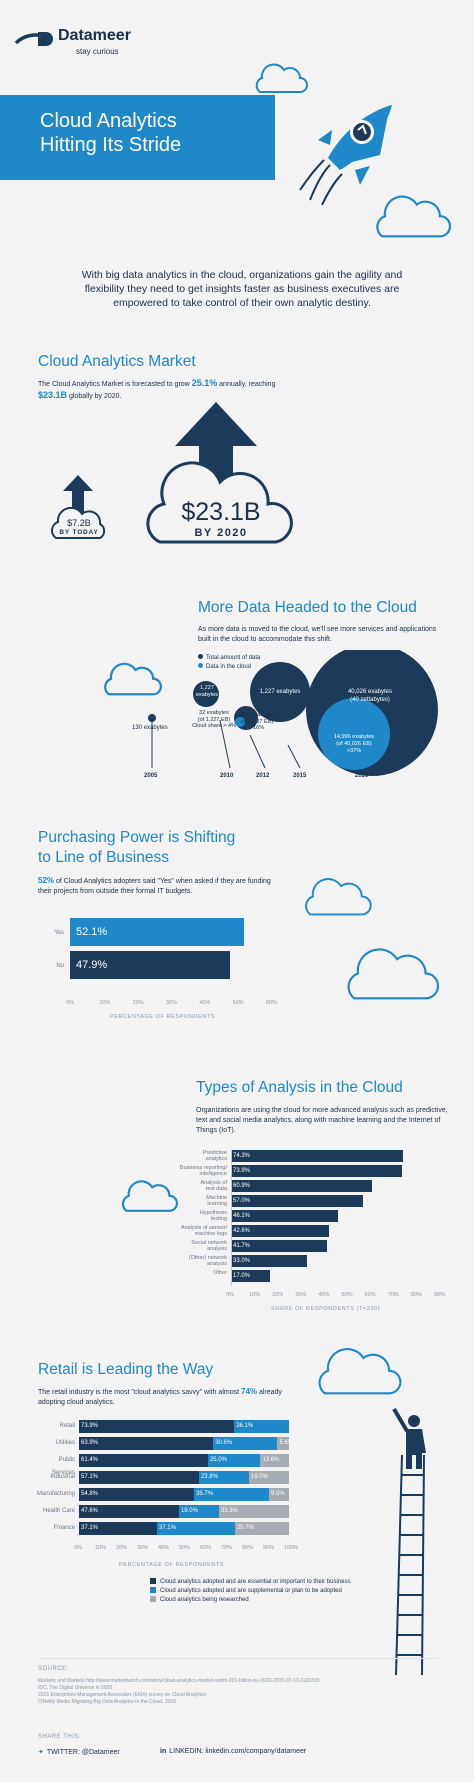 Image resolution: width=474 pixels, height=1782 pixels. I want to click on year-2010: 2010, so click(227, 776).